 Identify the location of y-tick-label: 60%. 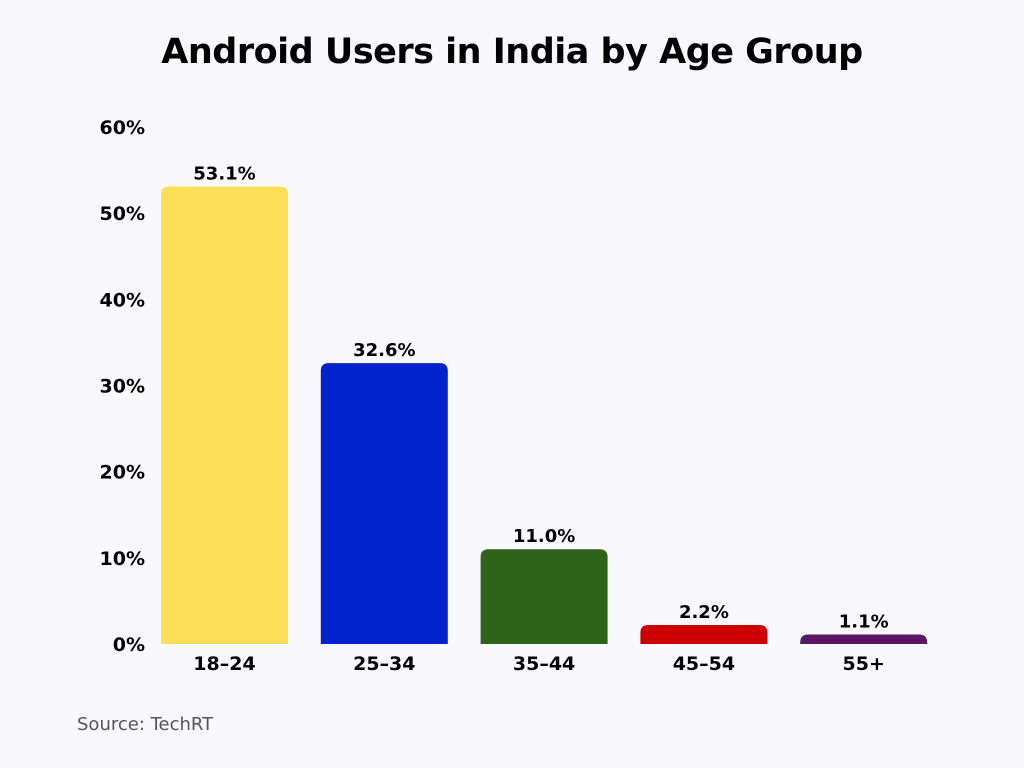
(122, 128).